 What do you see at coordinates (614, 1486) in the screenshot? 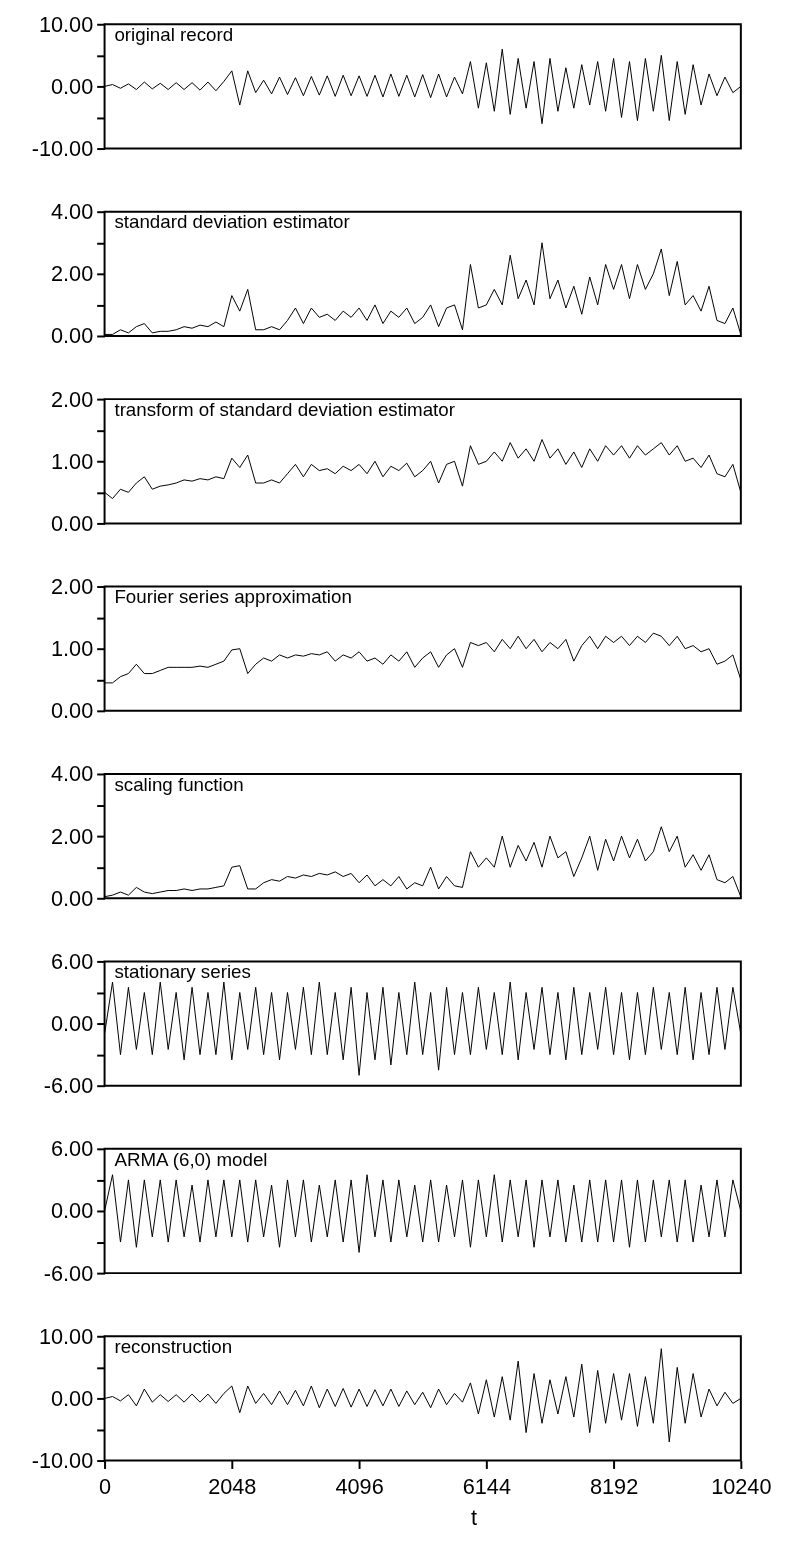
I see `x-tick-label: 8192` at bounding box center [614, 1486].